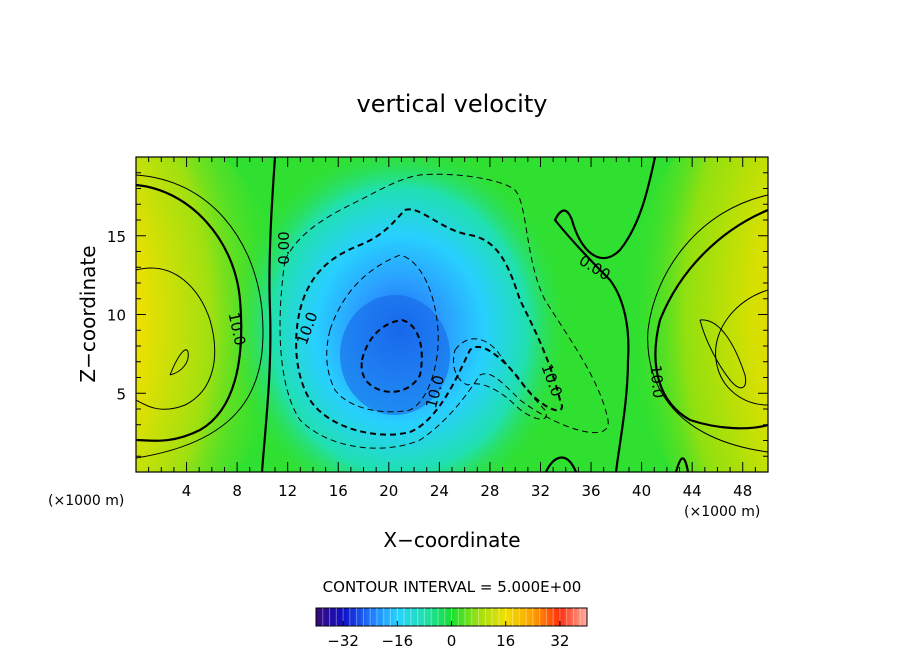  What do you see at coordinates (452, 104) in the screenshot?
I see `chart-title: vertical velocity` at bounding box center [452, 104].